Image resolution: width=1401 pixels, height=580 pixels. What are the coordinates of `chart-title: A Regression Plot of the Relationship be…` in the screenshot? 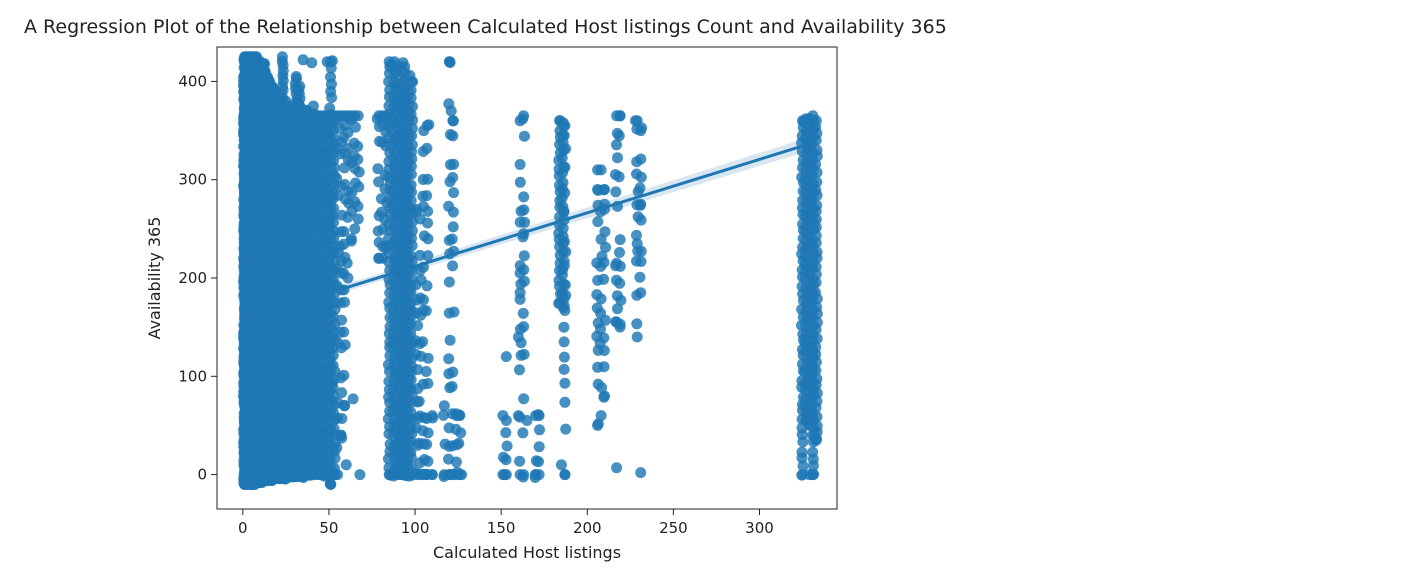 It's located at (485, 27).